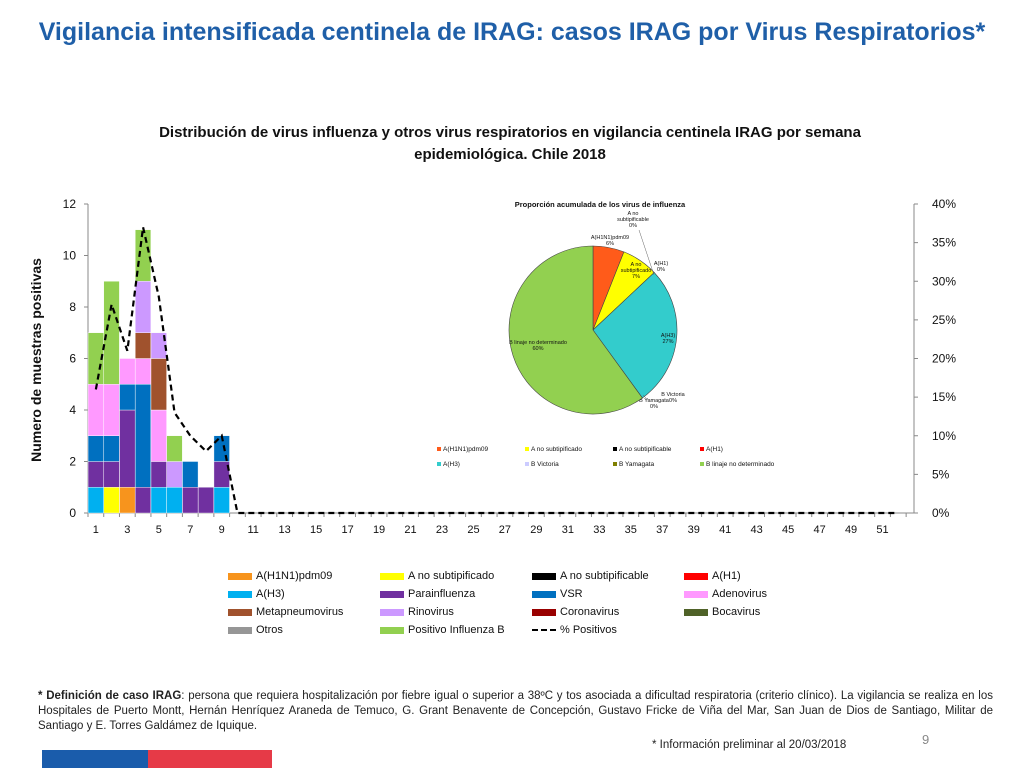  I want to click on legend-item: A no subtipificado, so click(437, 576).